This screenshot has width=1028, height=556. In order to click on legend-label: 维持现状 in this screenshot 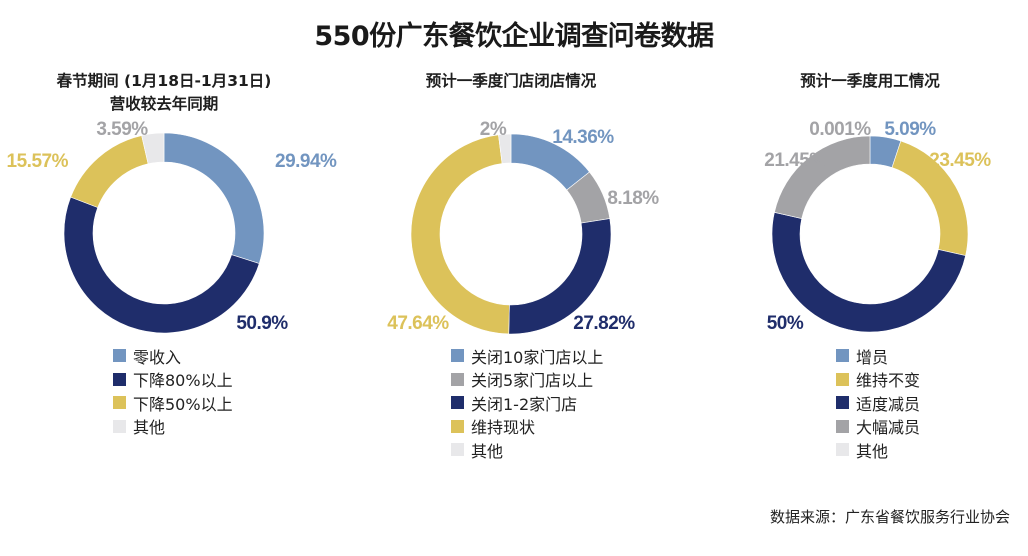, I will do `click(503, 428)`.